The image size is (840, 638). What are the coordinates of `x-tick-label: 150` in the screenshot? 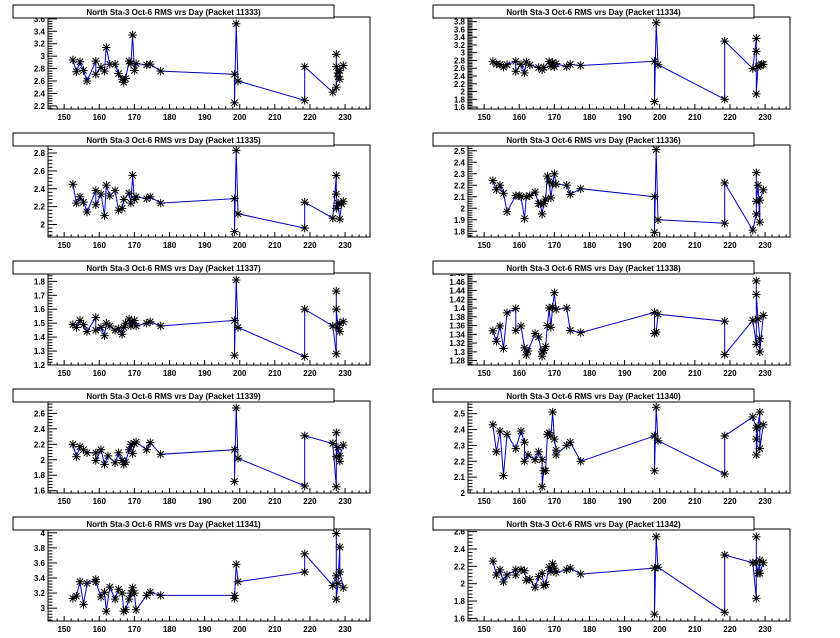 It's located at (64, 373).